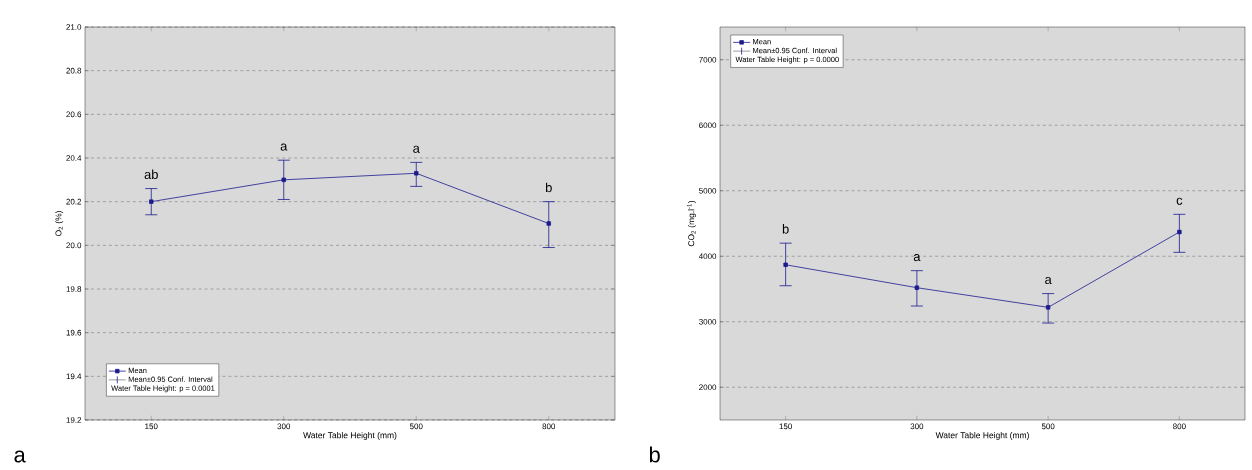  Describe the element at coordinates (59, 224) in the screenshot. I see `y-axis-title: O$_{2}$ (%)` at that location.